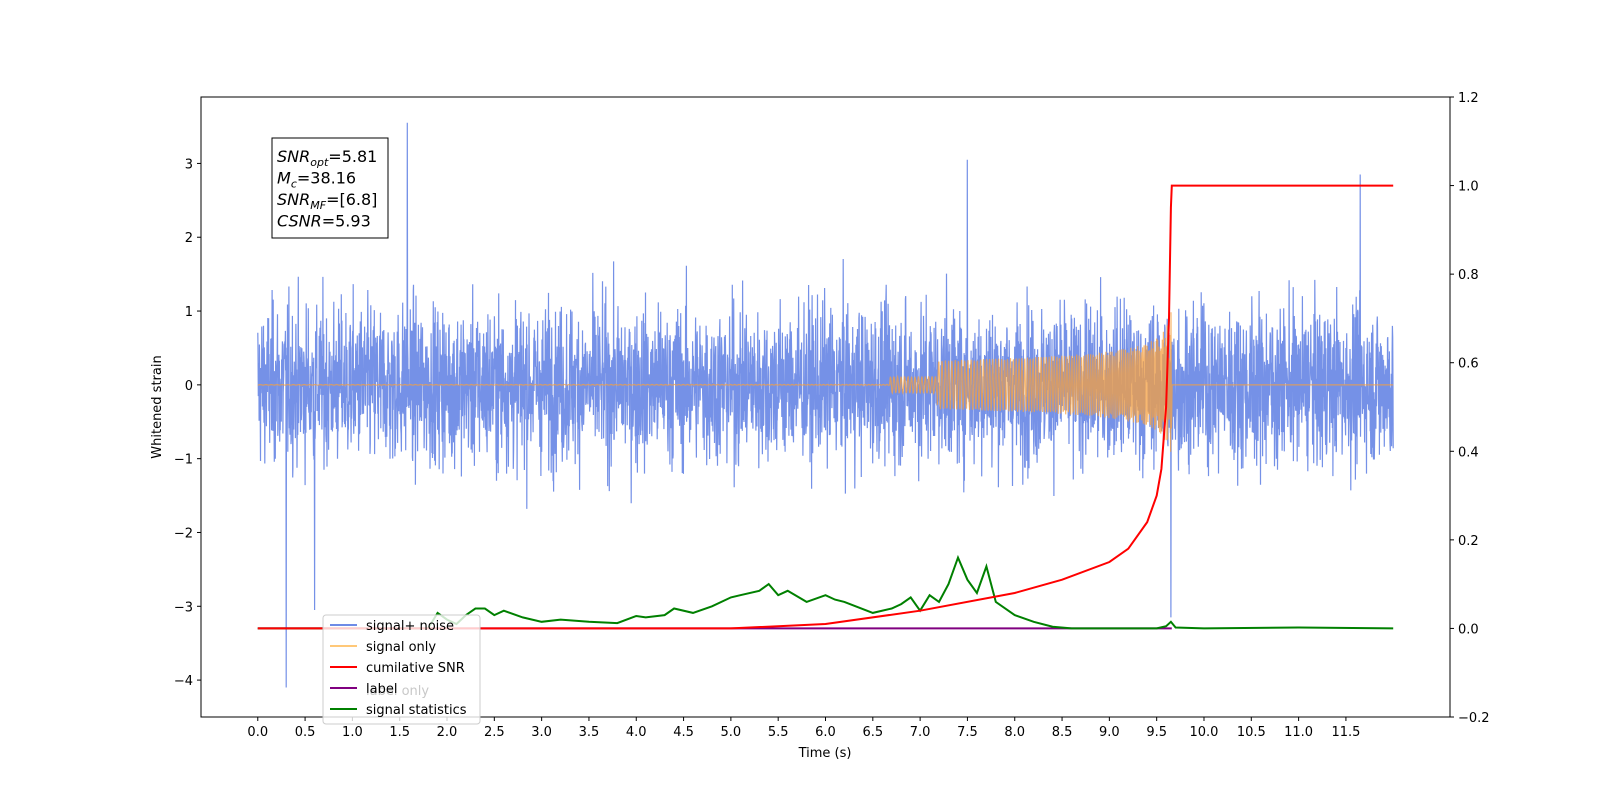  Describe the element at coordinates (397, 691) in the screenshot. I see `legend-overlap-text: label only` at that location.